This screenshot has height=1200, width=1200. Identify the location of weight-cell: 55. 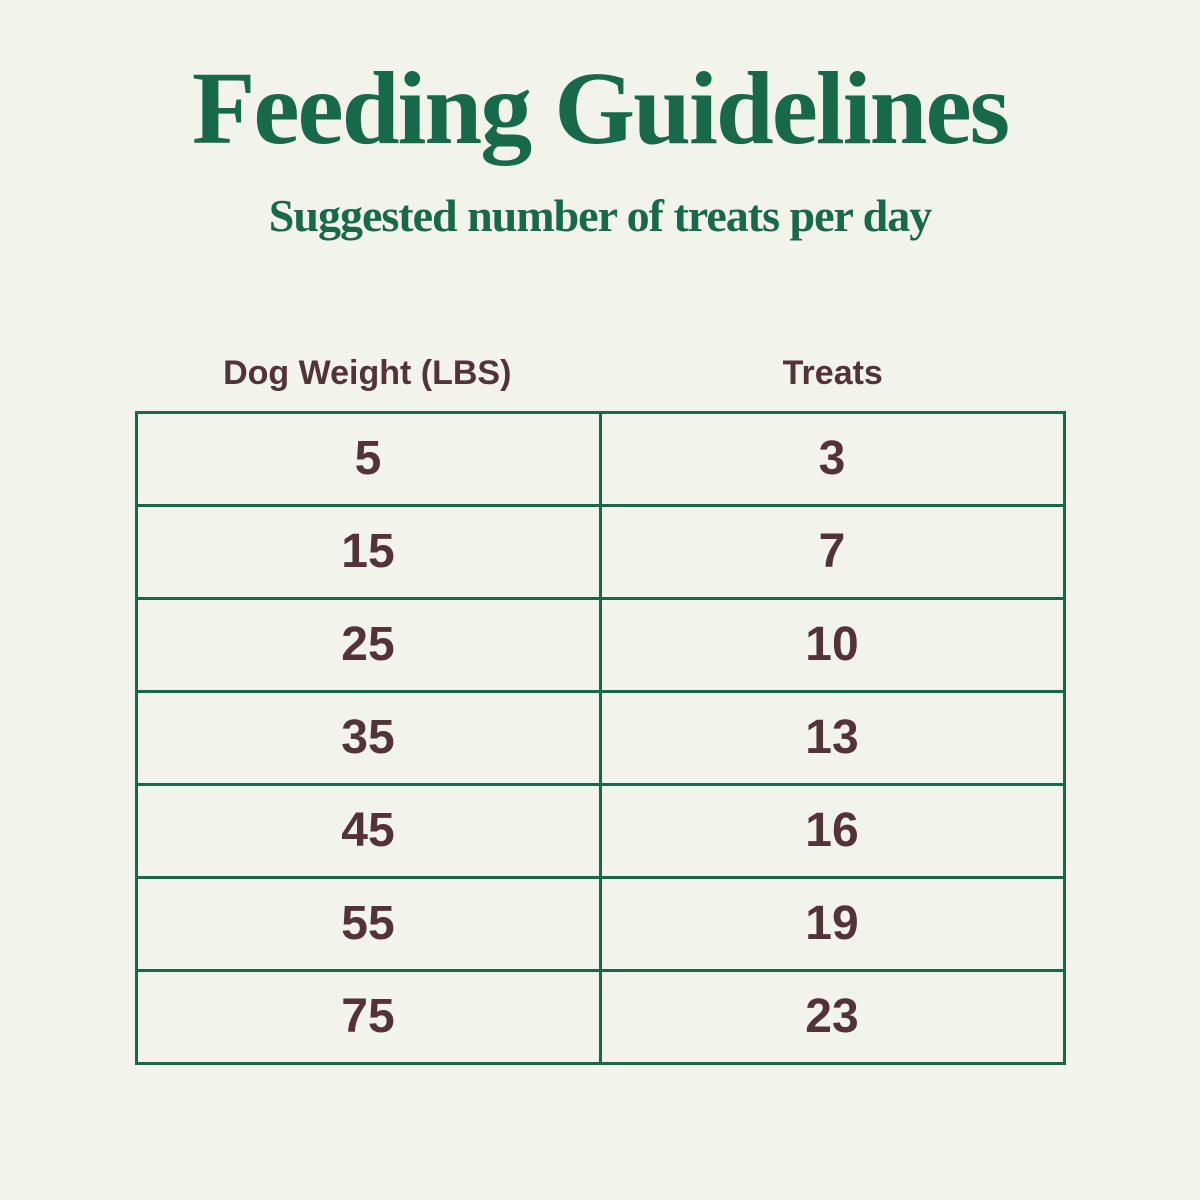
(368, 923).